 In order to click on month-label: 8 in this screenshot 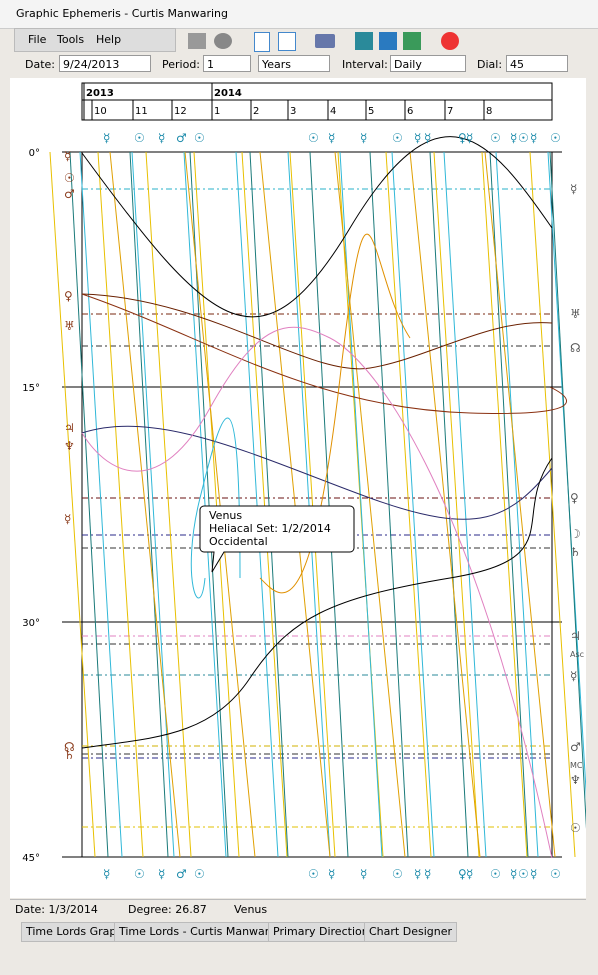, I will do `click(489, 111)`.